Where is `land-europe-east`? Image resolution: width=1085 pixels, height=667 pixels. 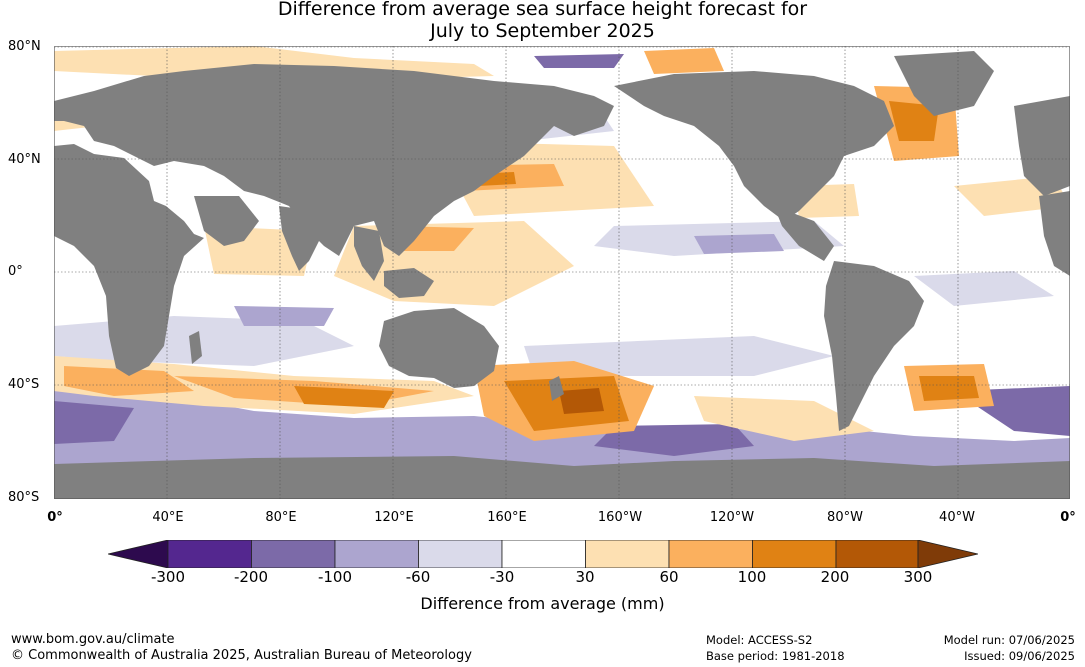
land-europe-east is located at coordinates (1042, 146).